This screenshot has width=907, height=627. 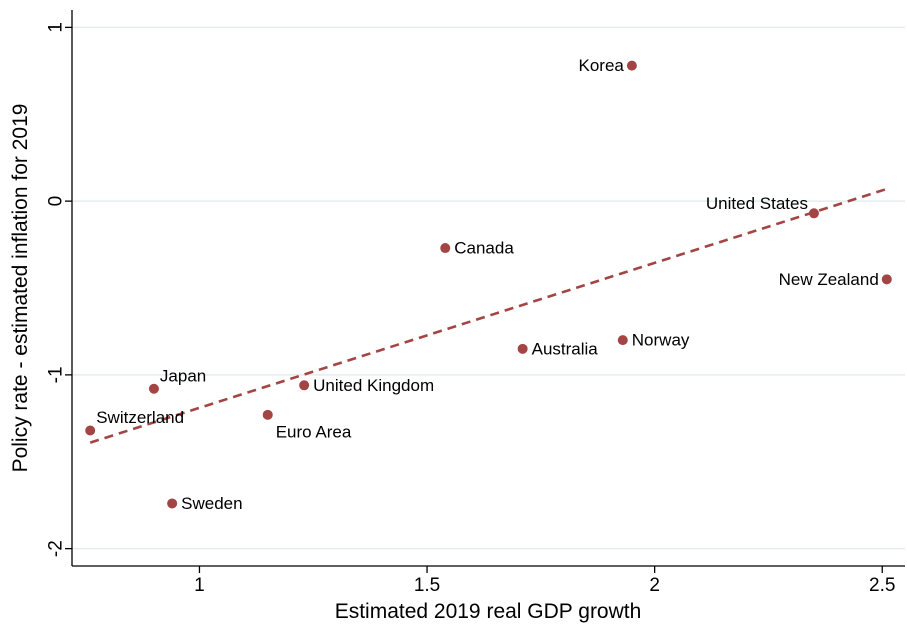 I want to click on point-label: Euro Area, so click(x=314, y=431).